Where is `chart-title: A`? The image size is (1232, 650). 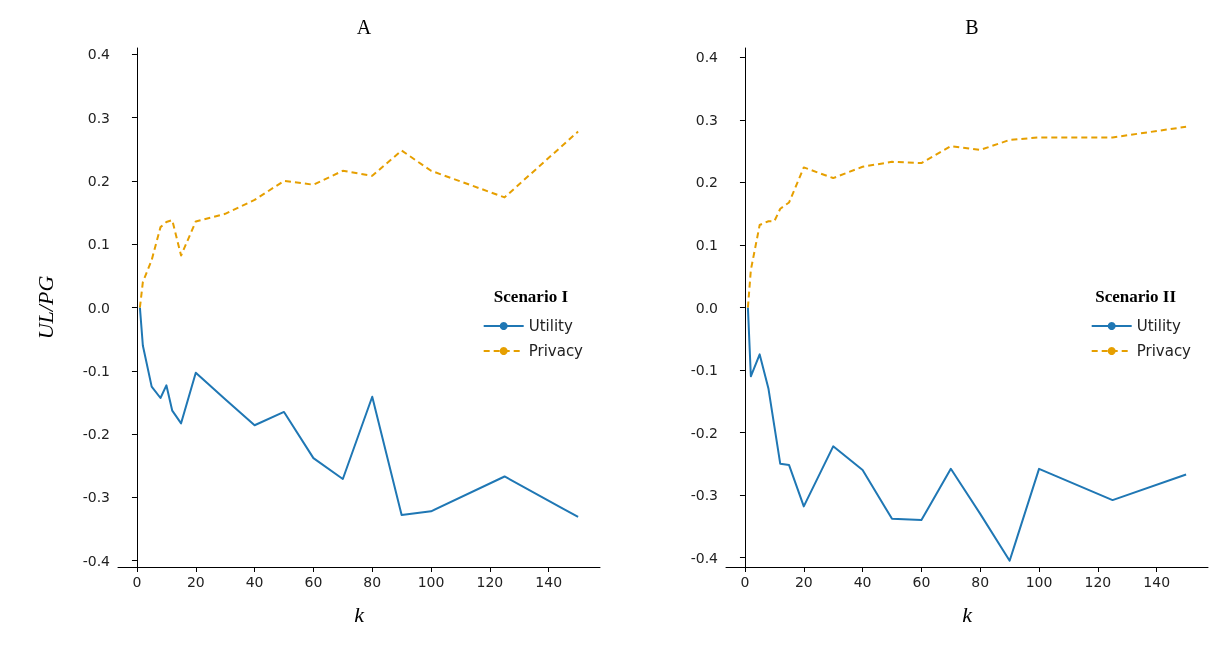
chart-title: A is located at coordinates (364, 27).